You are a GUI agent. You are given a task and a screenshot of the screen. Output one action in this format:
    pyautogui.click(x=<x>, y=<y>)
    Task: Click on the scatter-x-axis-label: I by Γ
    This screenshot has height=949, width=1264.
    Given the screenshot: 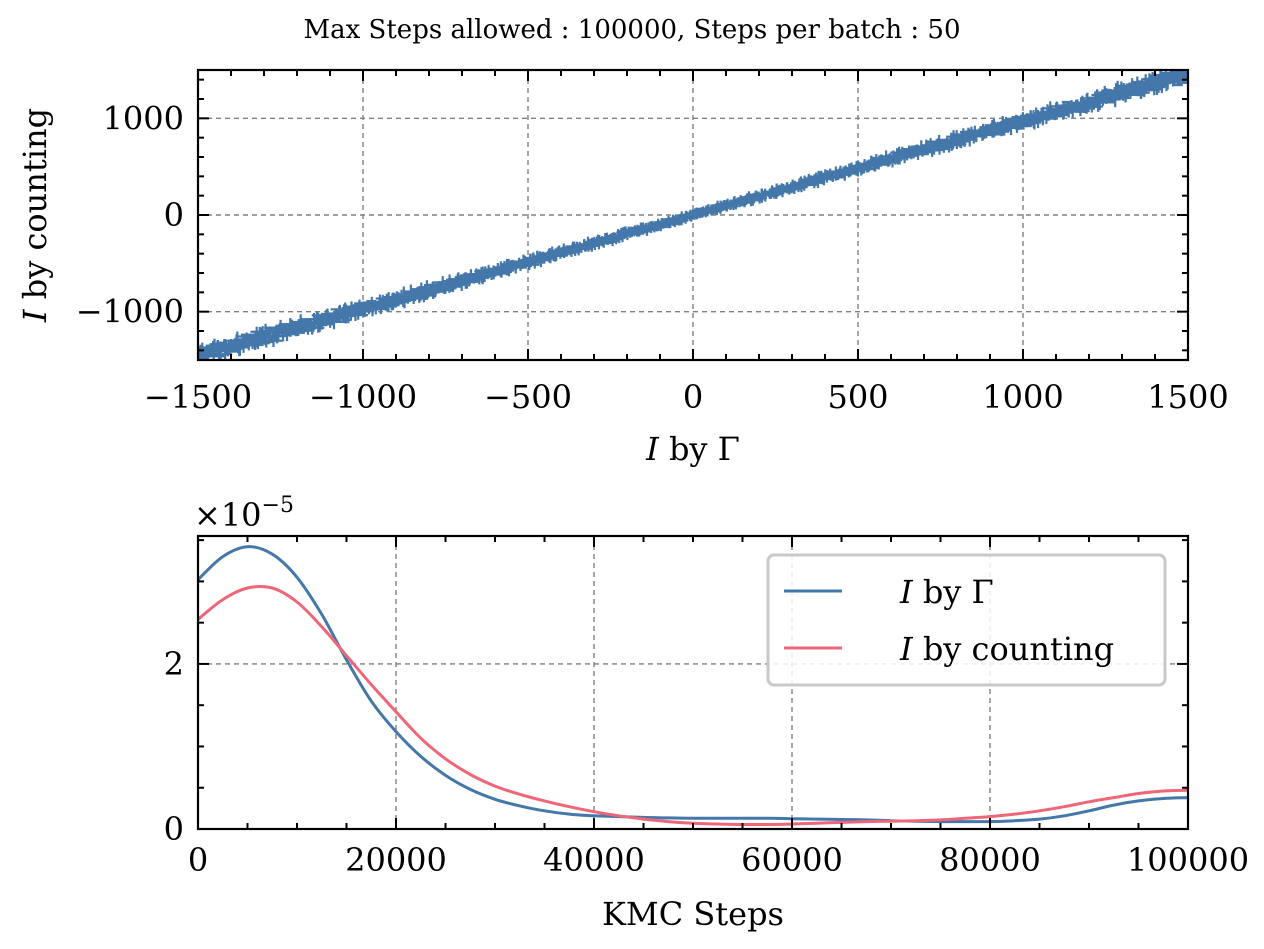 What is the action you would take?
    pyautogui.click(x=692, y=449)
    